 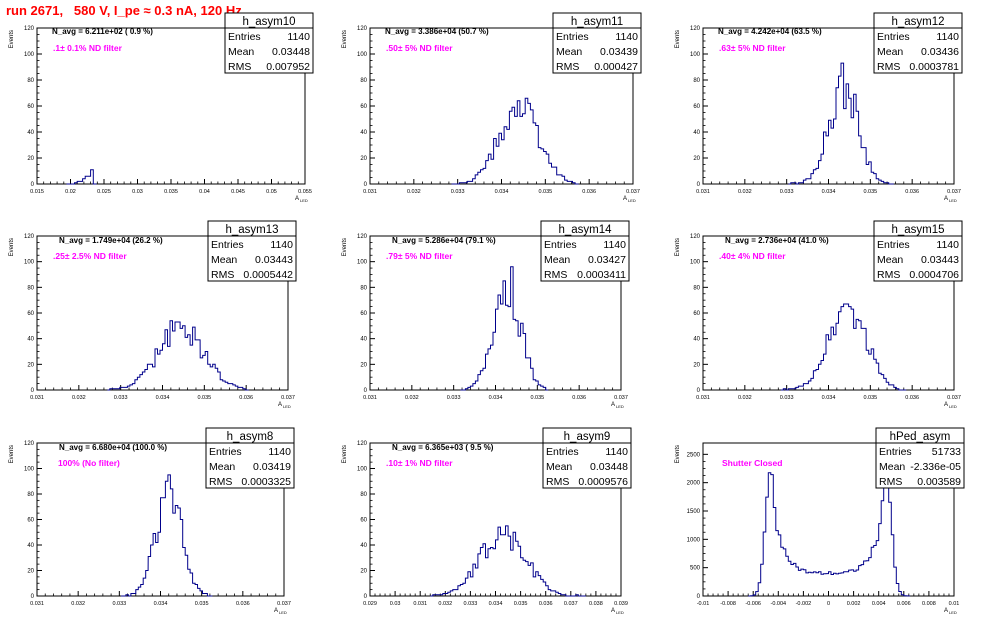 What do you see at coordinates (770, 31) in the screenshot?
I see `n-avg-label: N_avg = 4.242e+04 (63.5 %)` at bounding box center [770, 31].